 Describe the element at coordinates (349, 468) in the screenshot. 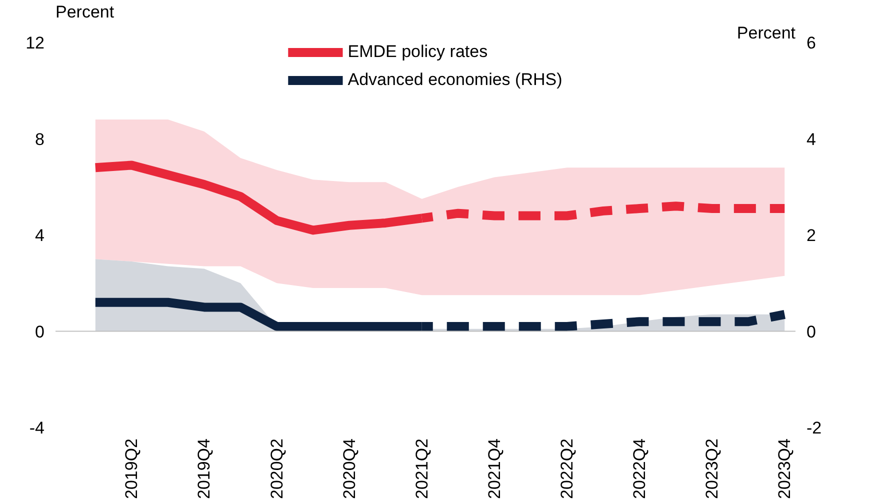

I see `x-tick-label: 2020Q4` at that location.